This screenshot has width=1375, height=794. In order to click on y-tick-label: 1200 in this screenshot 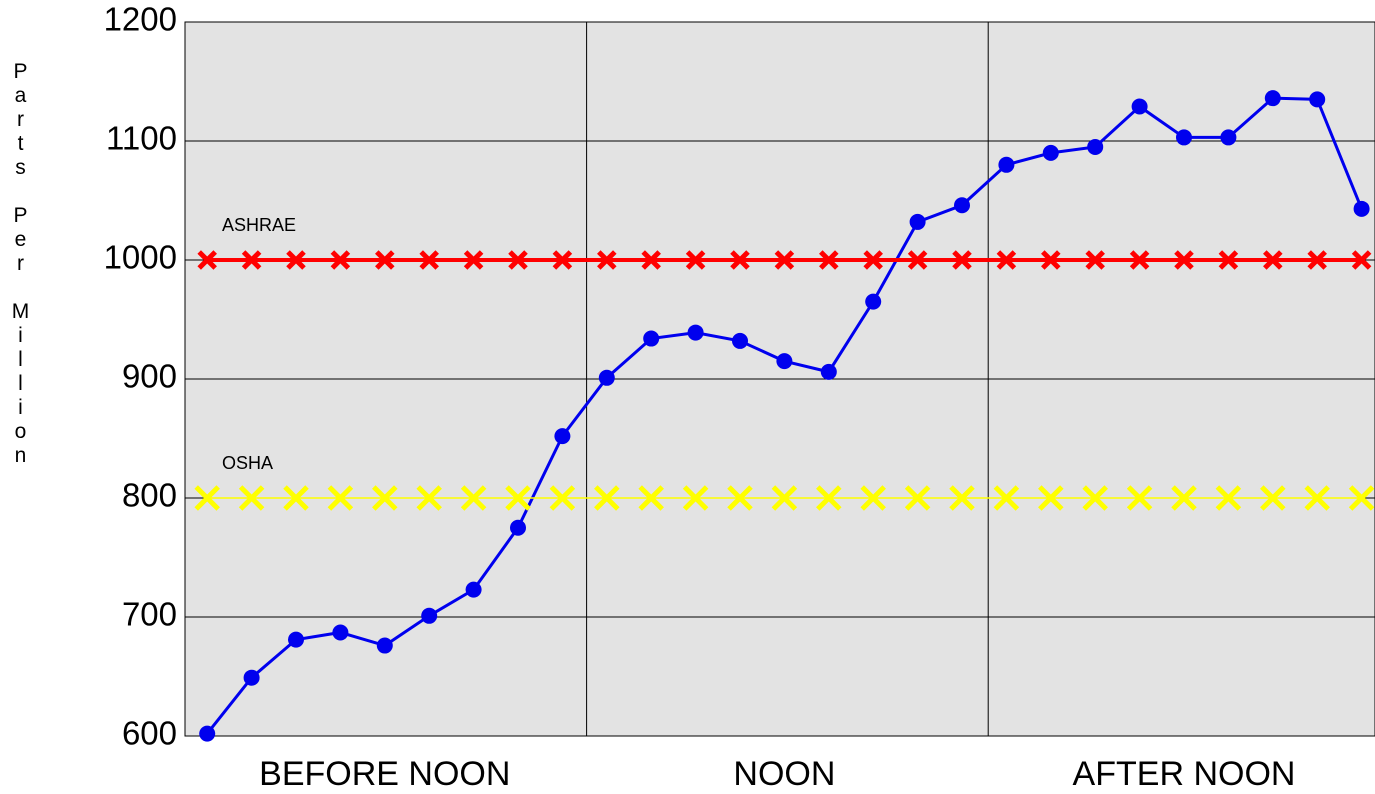, I will do `click(140, 19)`.